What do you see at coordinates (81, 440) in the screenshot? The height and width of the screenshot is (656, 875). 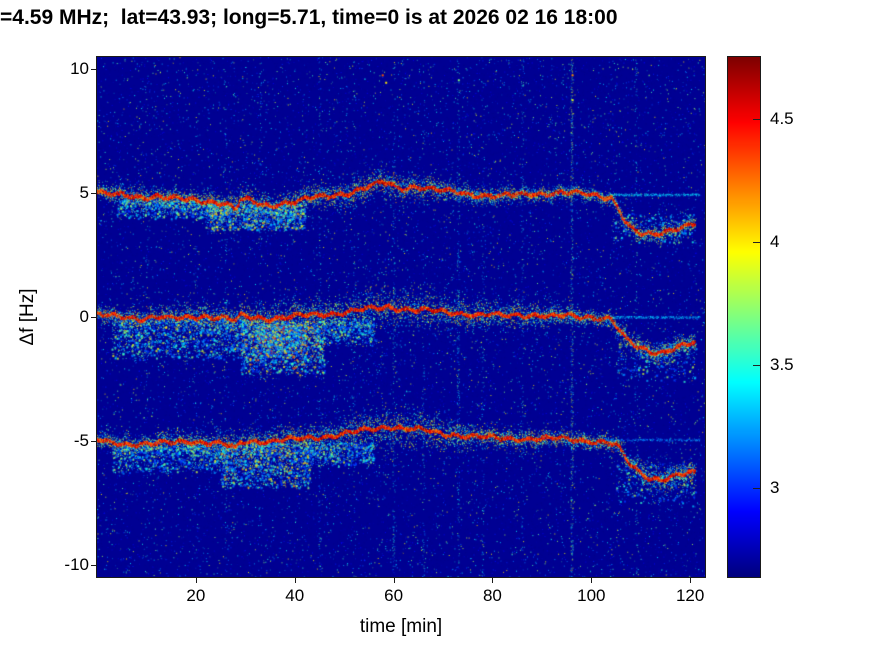 I see `y-tick-label: -5` at bounding box center [81, 440].